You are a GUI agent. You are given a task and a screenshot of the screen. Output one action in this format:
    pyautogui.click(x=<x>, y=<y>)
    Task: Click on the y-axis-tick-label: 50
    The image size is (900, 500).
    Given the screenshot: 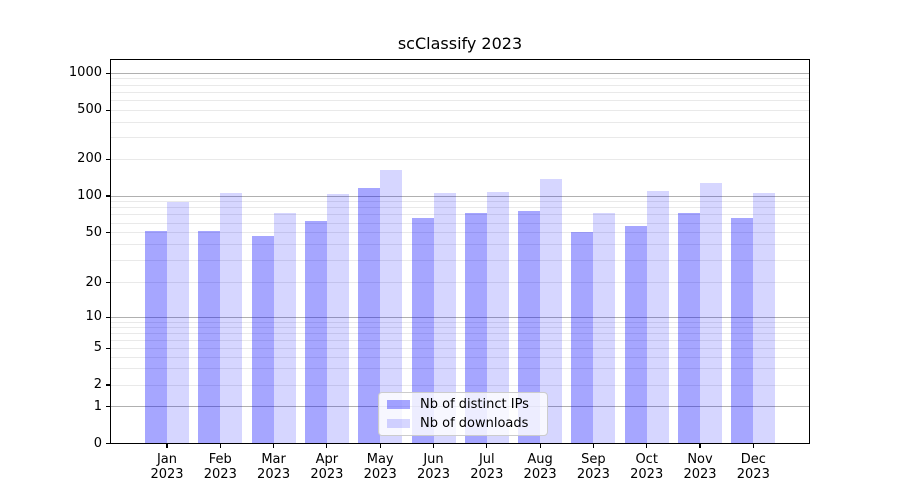 What is the action you would take?
    pyautogui.click(x=93, y=232)
    